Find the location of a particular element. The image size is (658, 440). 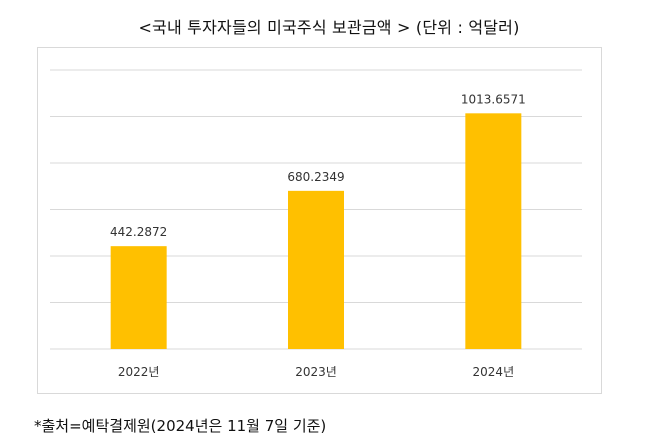

chart-title: <국내 투자자들의 미국주식 보관금액 > (단위 : 억달러) is located at coordinates (329, 27).